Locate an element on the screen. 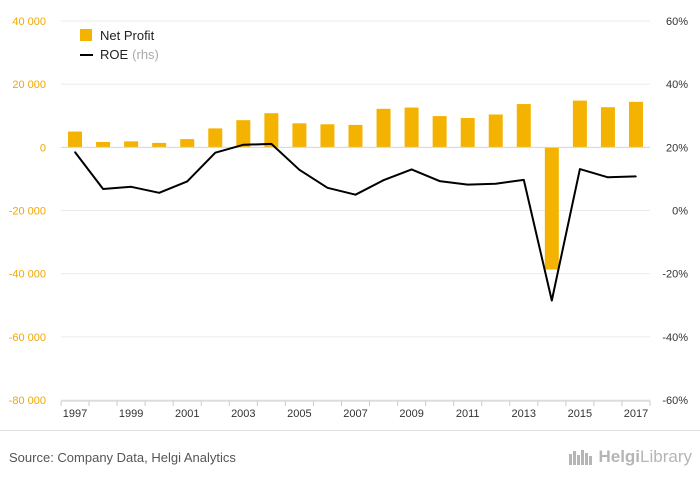 Image resolution: width=700 pixels, height=483 pixels. x-axis-tick-label: 2015 is located at coordinates (580, 414).